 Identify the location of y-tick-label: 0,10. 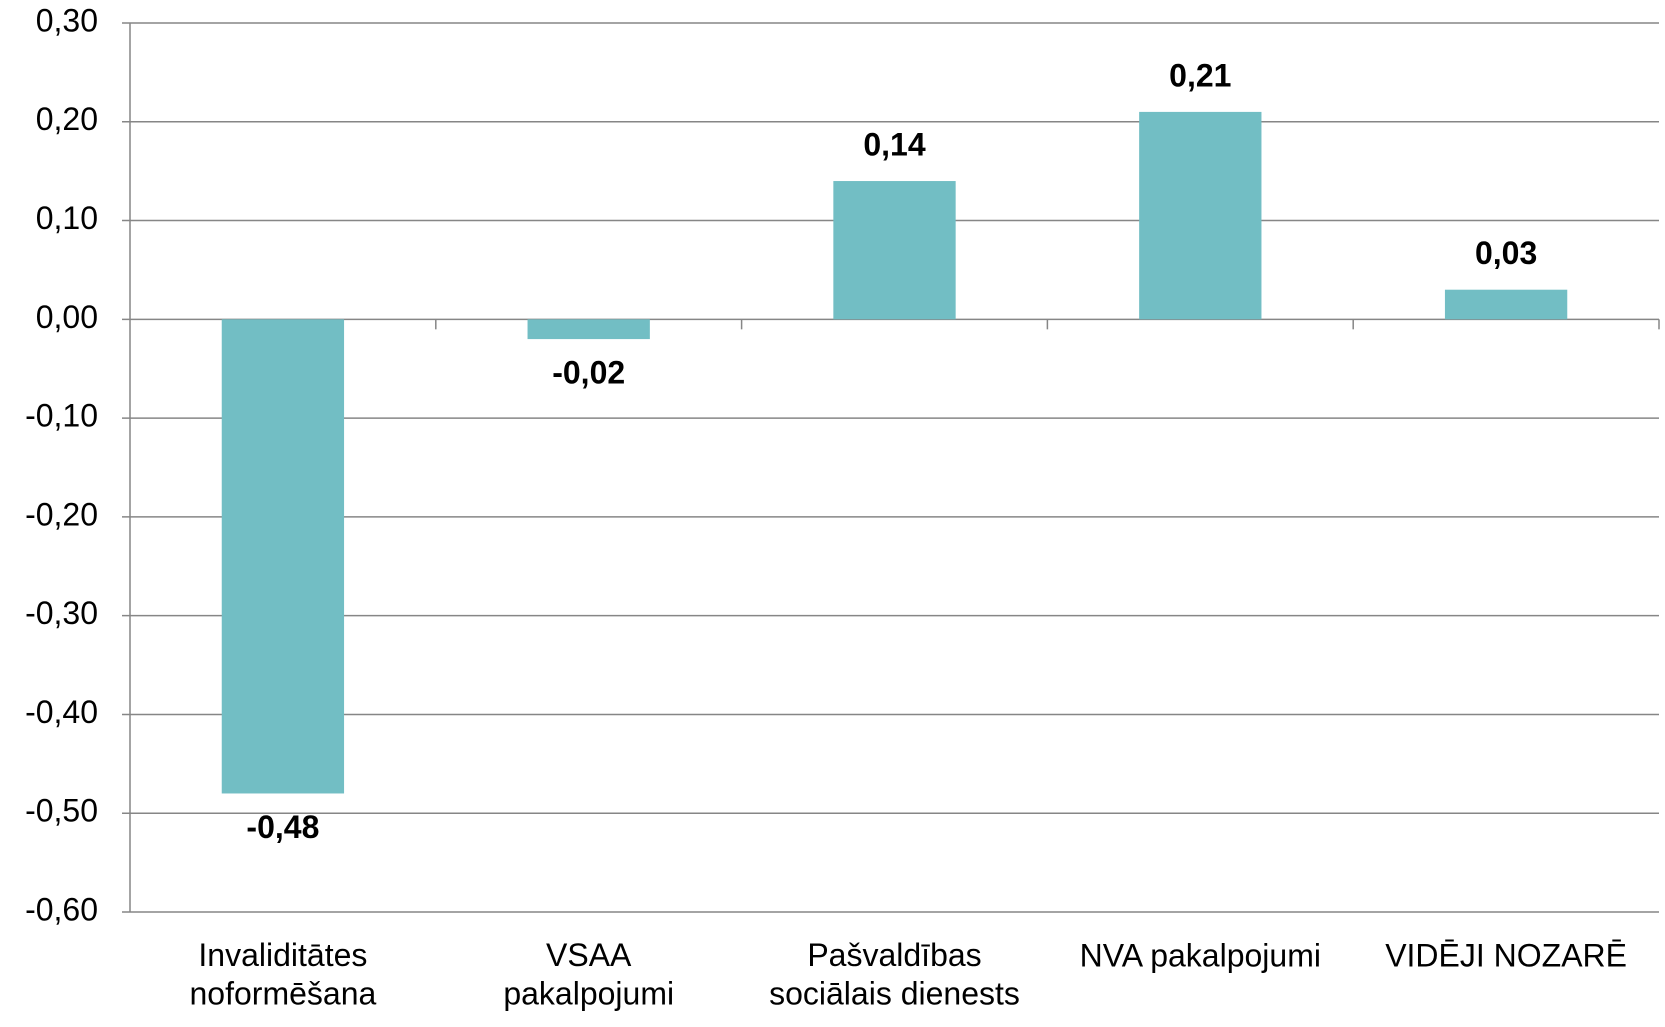
(67, 218).